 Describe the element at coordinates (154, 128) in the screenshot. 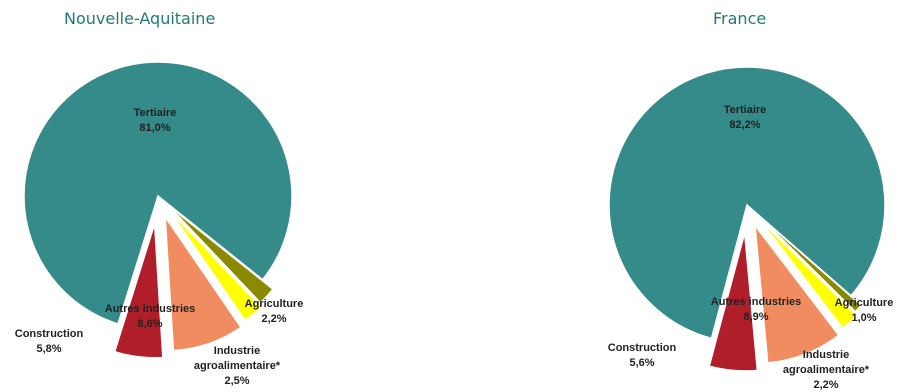

I see `slice-value-label: 81,0%` at that location.